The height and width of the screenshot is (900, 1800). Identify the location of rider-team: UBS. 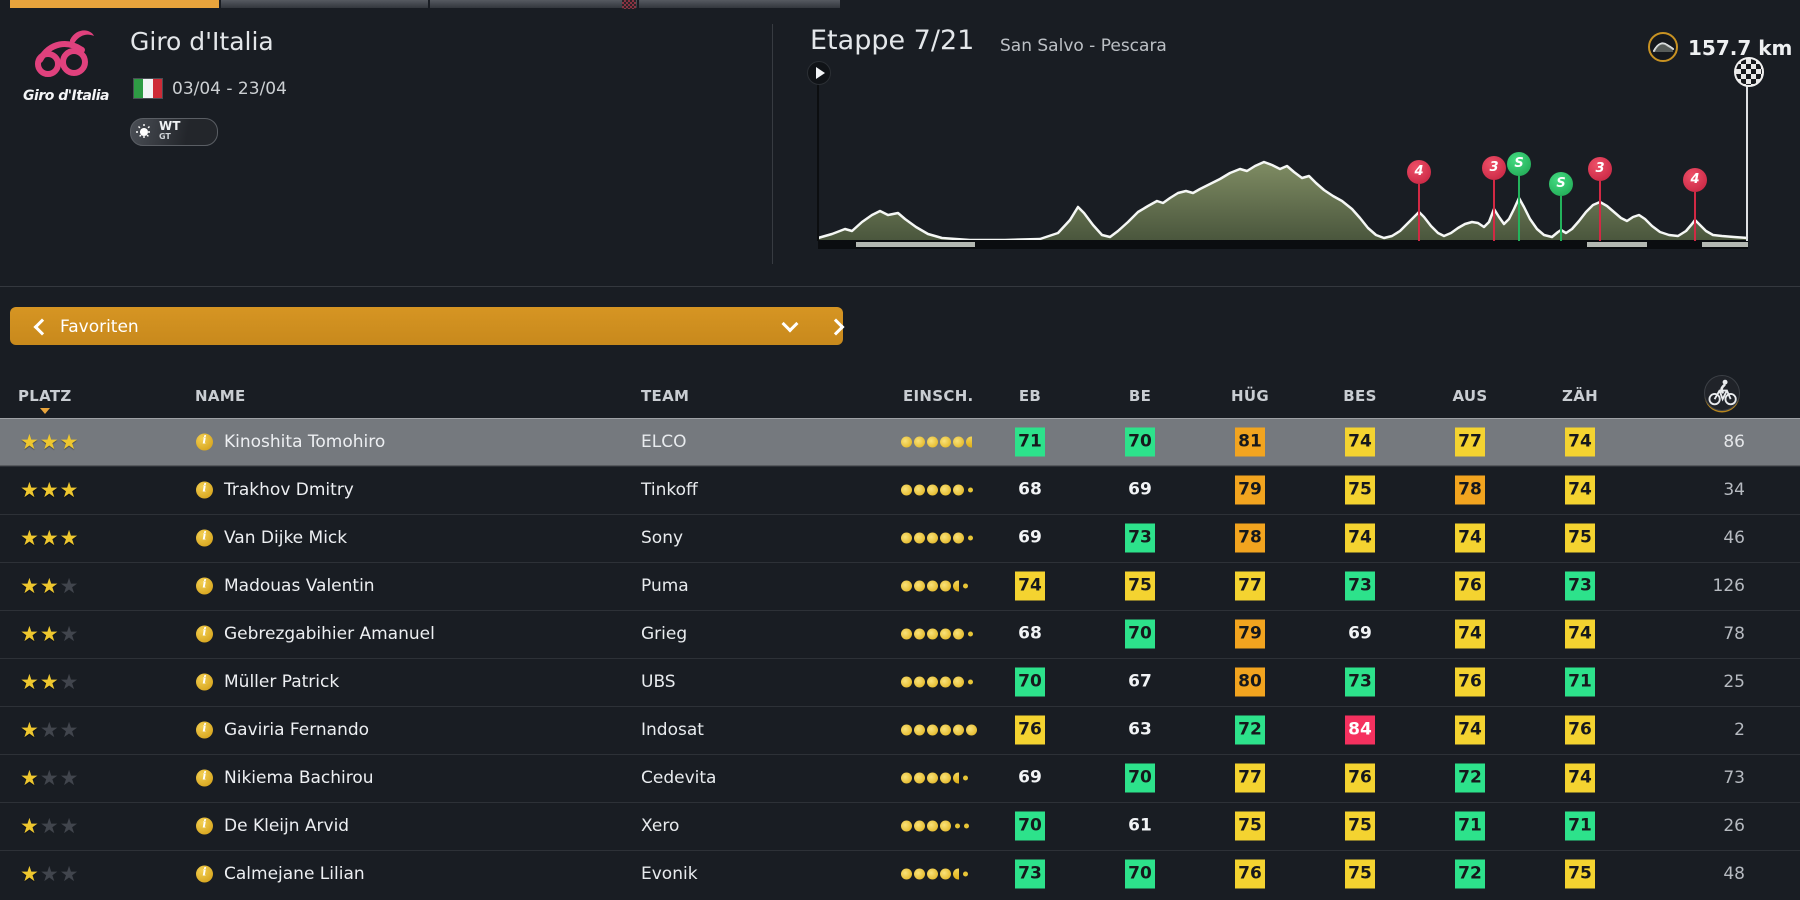
(658, 682).